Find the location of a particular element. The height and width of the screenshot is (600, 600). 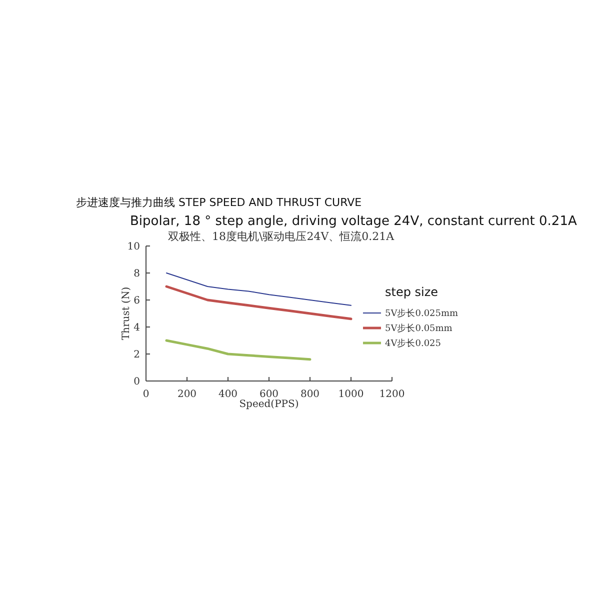

x-tick-label: 800 is located at coordinates (310, 394).